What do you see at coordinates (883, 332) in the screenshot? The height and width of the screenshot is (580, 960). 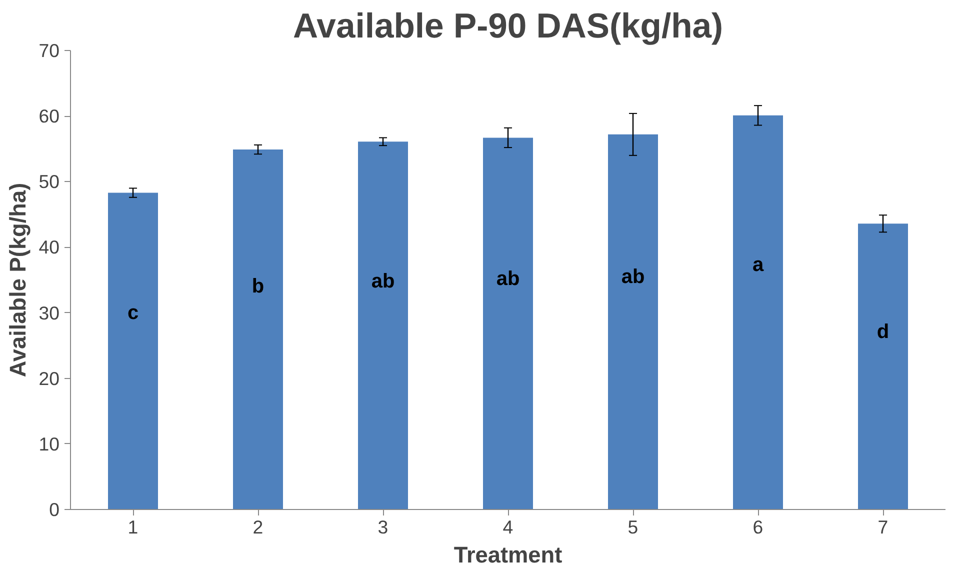 I see `annotation: d` at bounding box center [883, 332].